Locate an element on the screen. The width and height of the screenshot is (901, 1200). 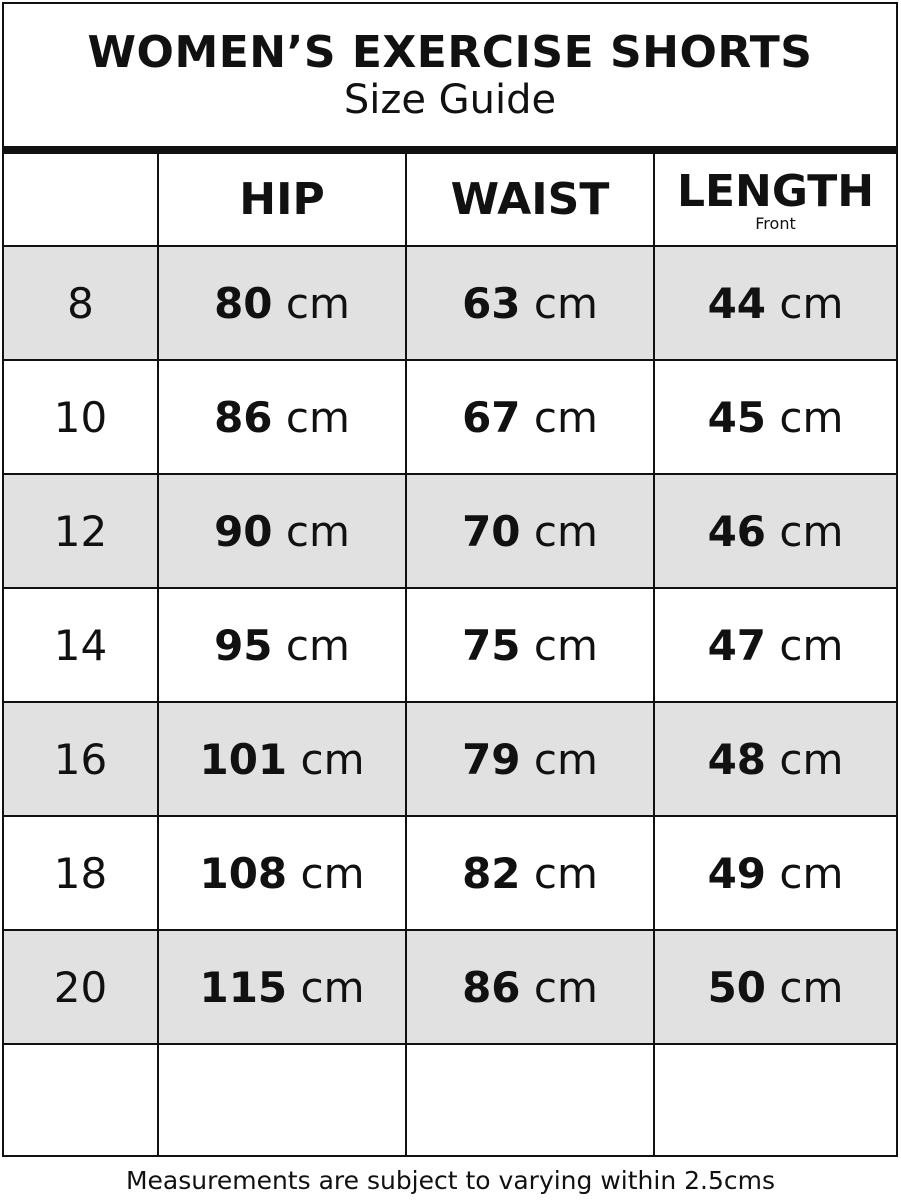
title-box: WOMEN’S EXERCISE SHORTS Size Guide is located at coordinates (450, 79).